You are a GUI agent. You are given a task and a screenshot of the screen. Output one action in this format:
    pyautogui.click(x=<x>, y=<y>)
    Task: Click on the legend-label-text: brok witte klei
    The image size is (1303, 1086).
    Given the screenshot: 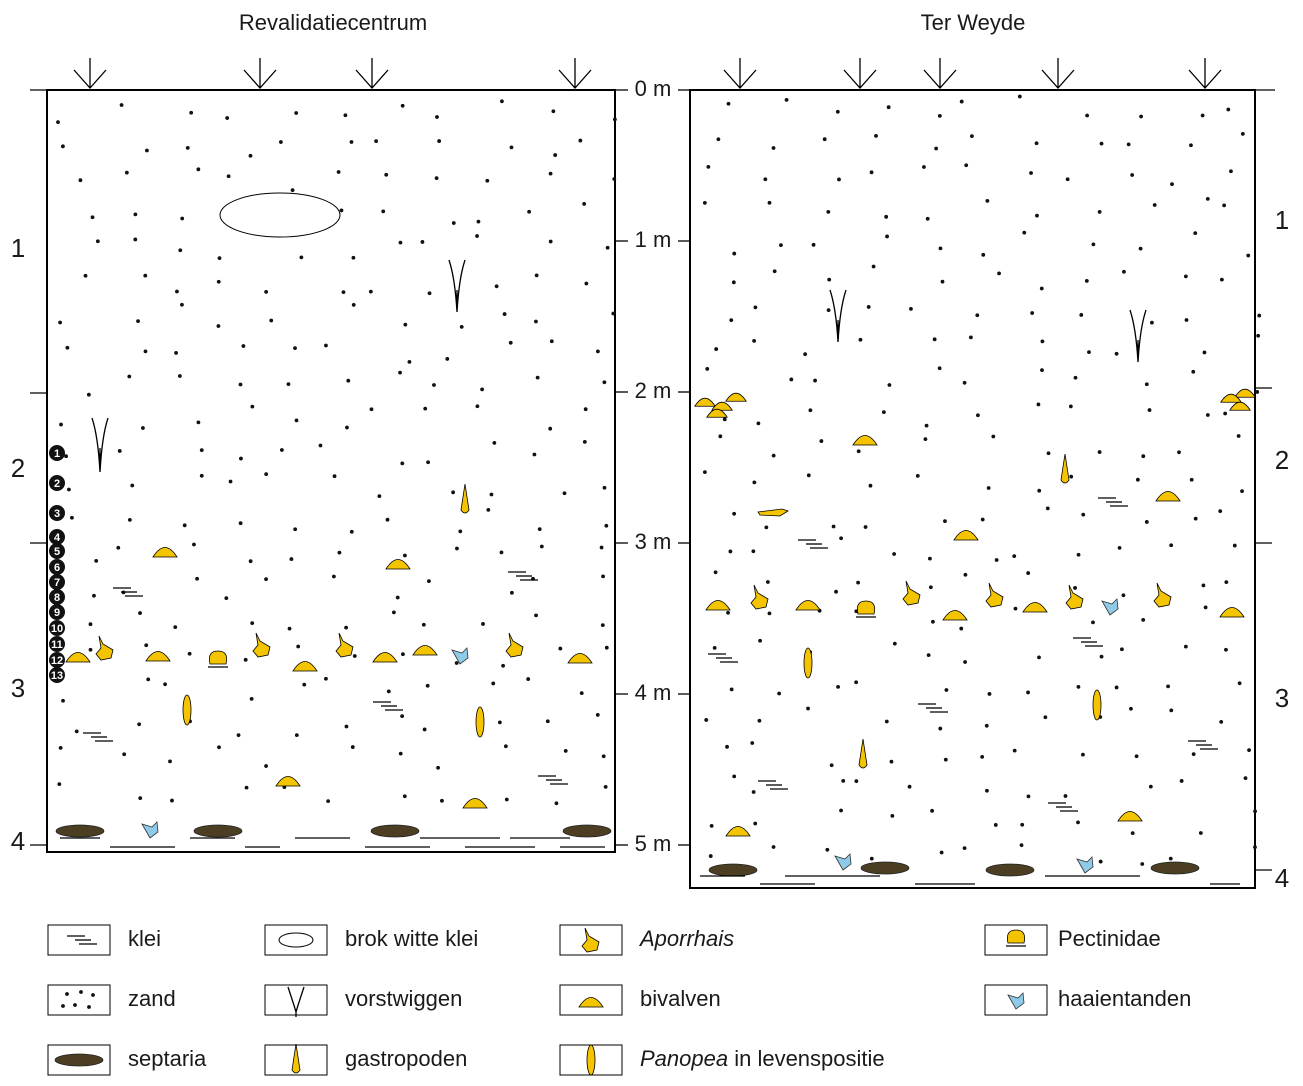 What is the action you would take?
    pyautogui.click(x=411, y=938)
    